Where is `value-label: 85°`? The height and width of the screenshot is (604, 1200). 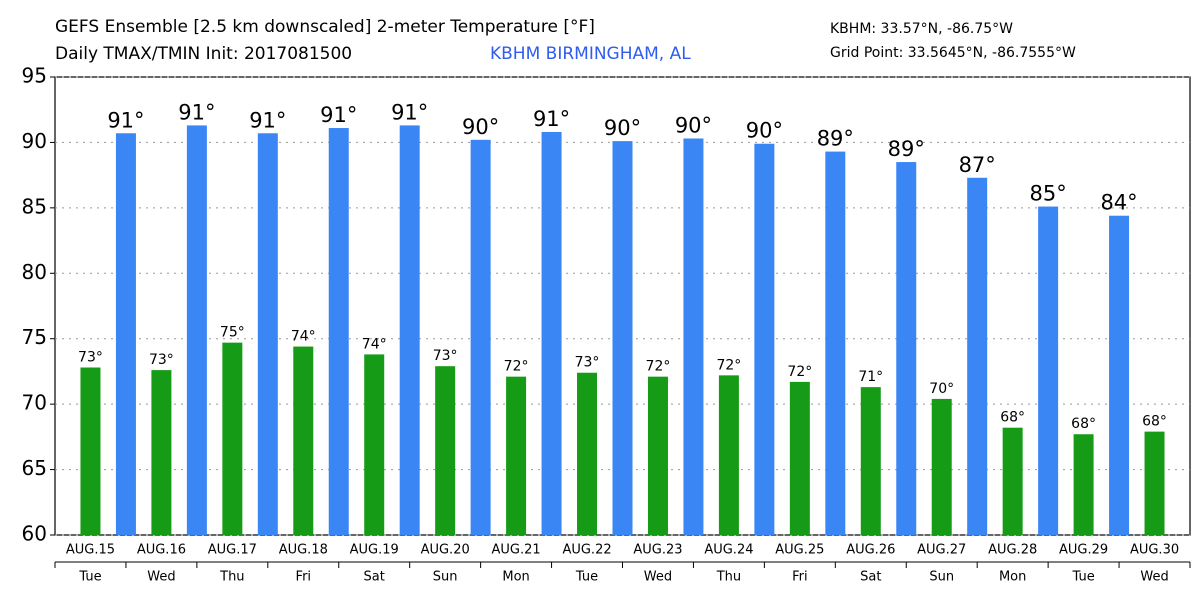 value-label: 85° is located at coordinates (1048, 194).